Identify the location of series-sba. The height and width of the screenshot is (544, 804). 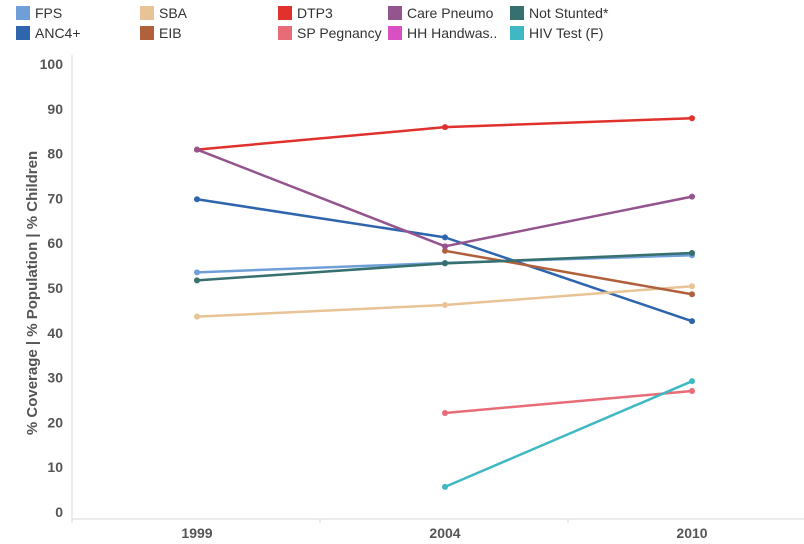
(444, 301).